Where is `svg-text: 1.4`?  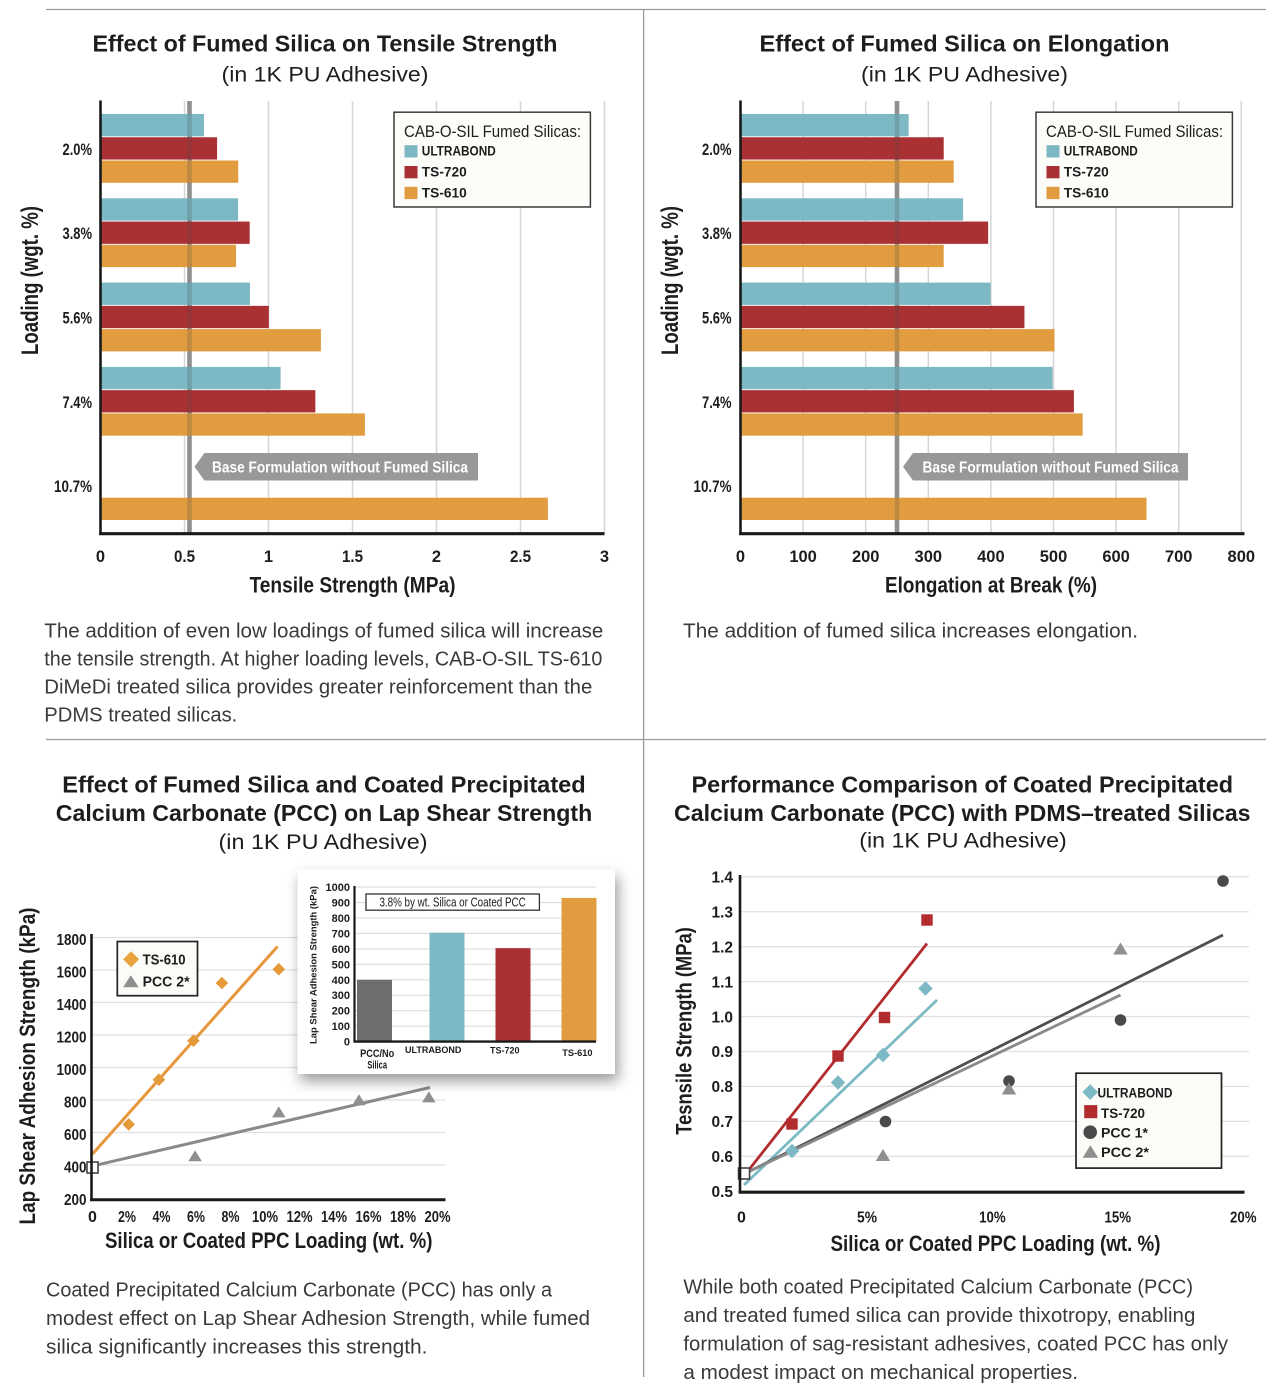
svg-text: 1.4 is located at coordinates (723, 878).